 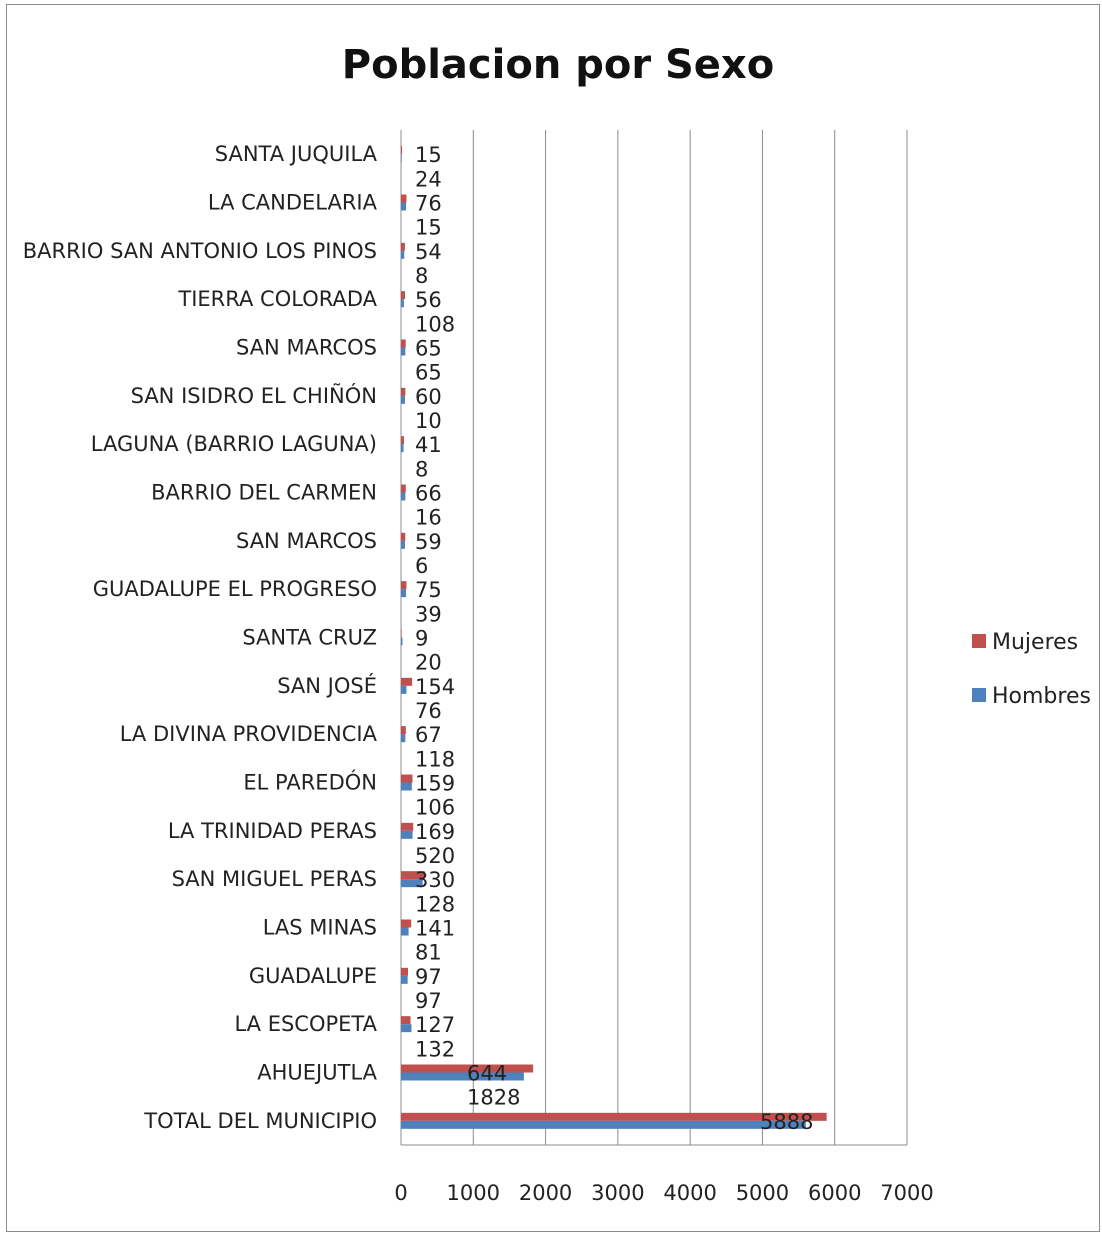 I want to click on category-label: SAN MIGUEL PERAS, so click(x=274, y=879).